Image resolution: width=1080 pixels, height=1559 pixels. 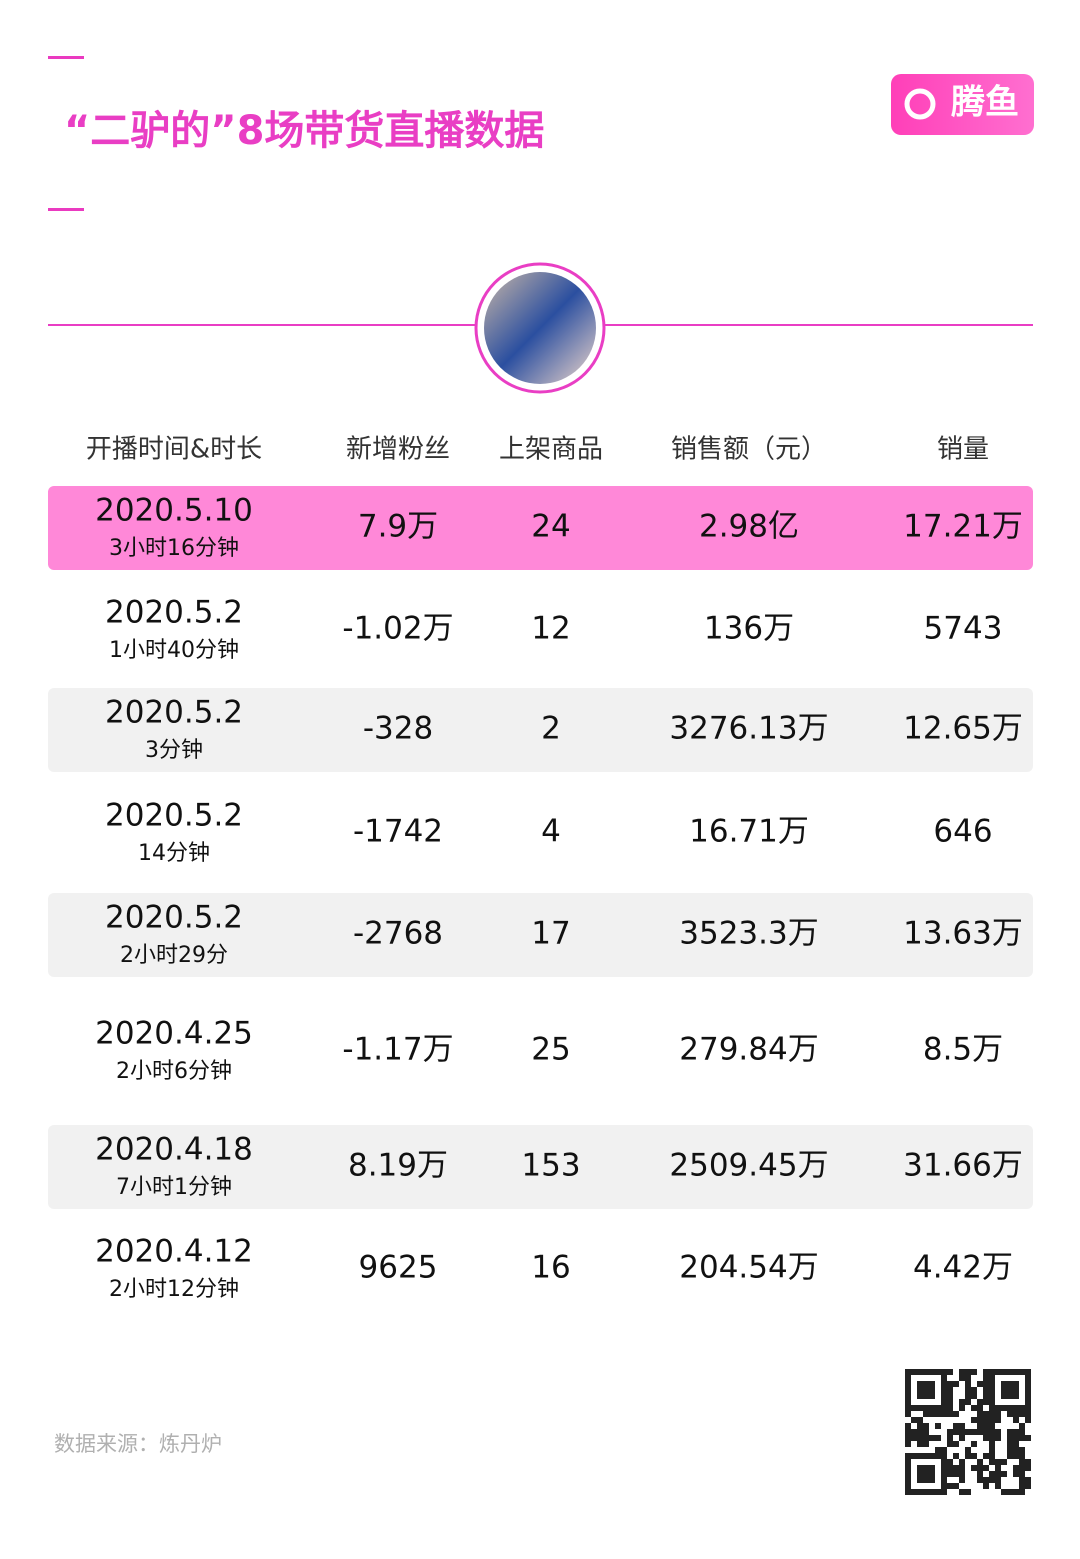 I want to click on duration: 1小时40分钟, so click(x=174, y=650).